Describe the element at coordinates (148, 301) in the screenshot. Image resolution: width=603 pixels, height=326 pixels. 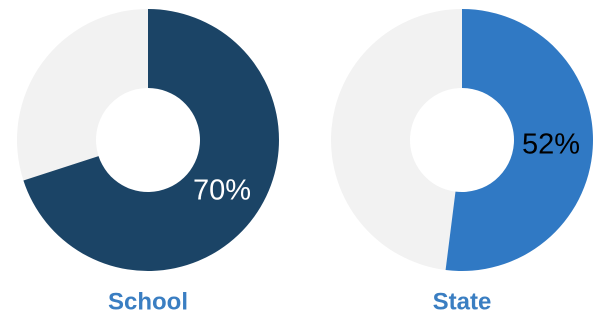
I see `school-category-label: School` at that location.